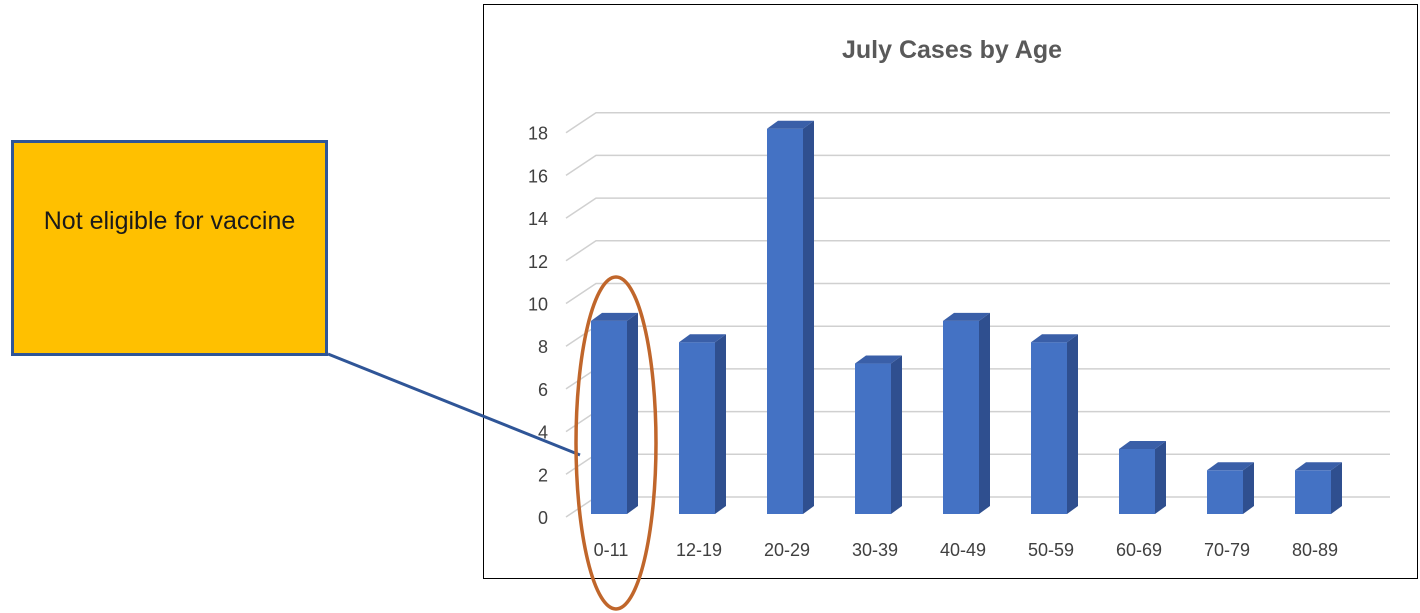 The height and width of the screenshot is (613, 1420). What do you see at coordinates (538, 176) in the screenshot?
I see `y-tick-label: 16` at bounding box center [538, 176].